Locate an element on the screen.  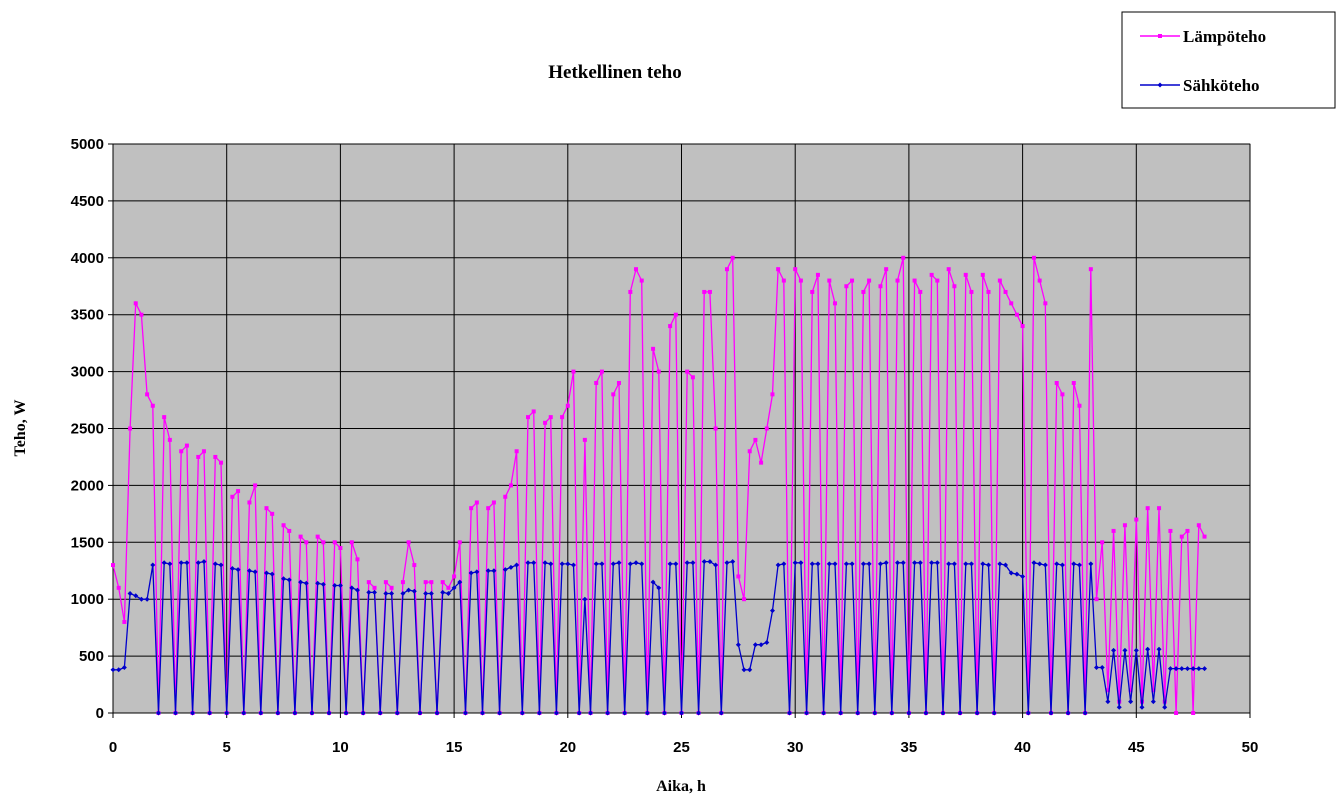
legend-box is located at coordinates (1228, 60).